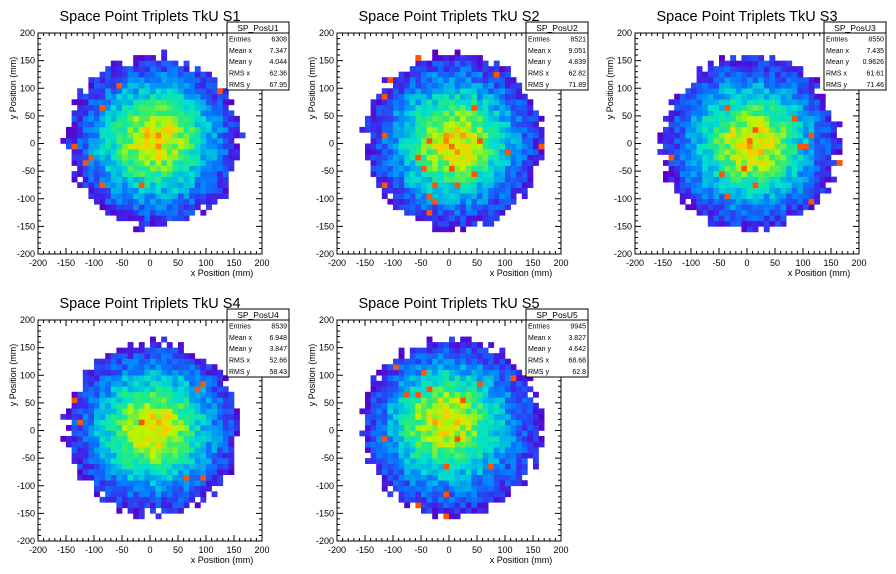  I want to click on stats-value: 4.044, so click(278, 62).